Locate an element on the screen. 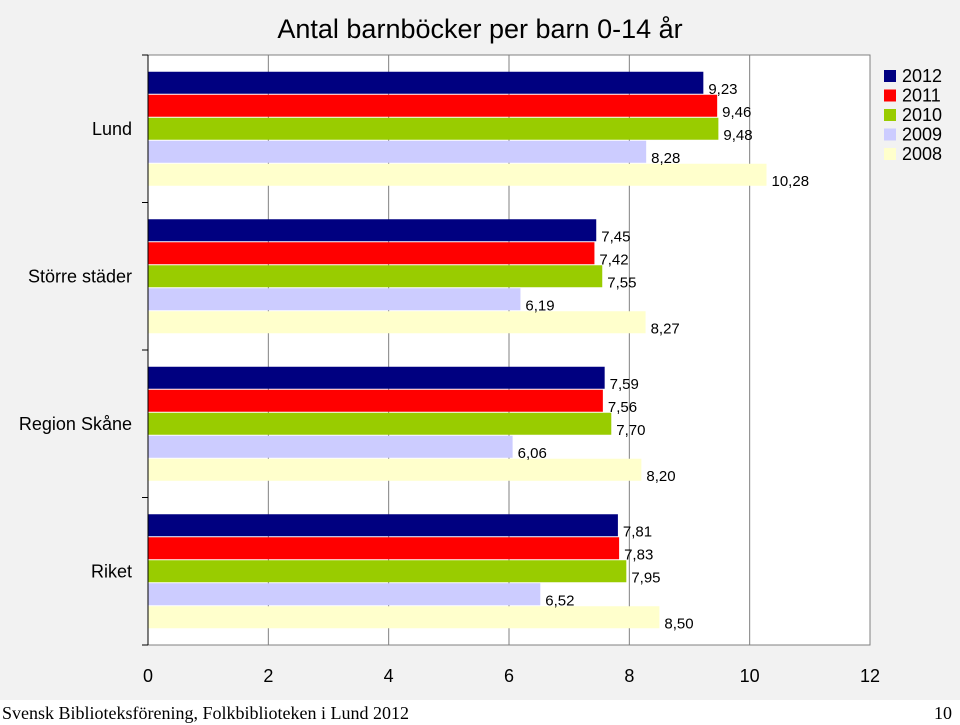 This screenshot has height=725, width=960. x-tick-label: 4 is located at coordinates (389, 676).